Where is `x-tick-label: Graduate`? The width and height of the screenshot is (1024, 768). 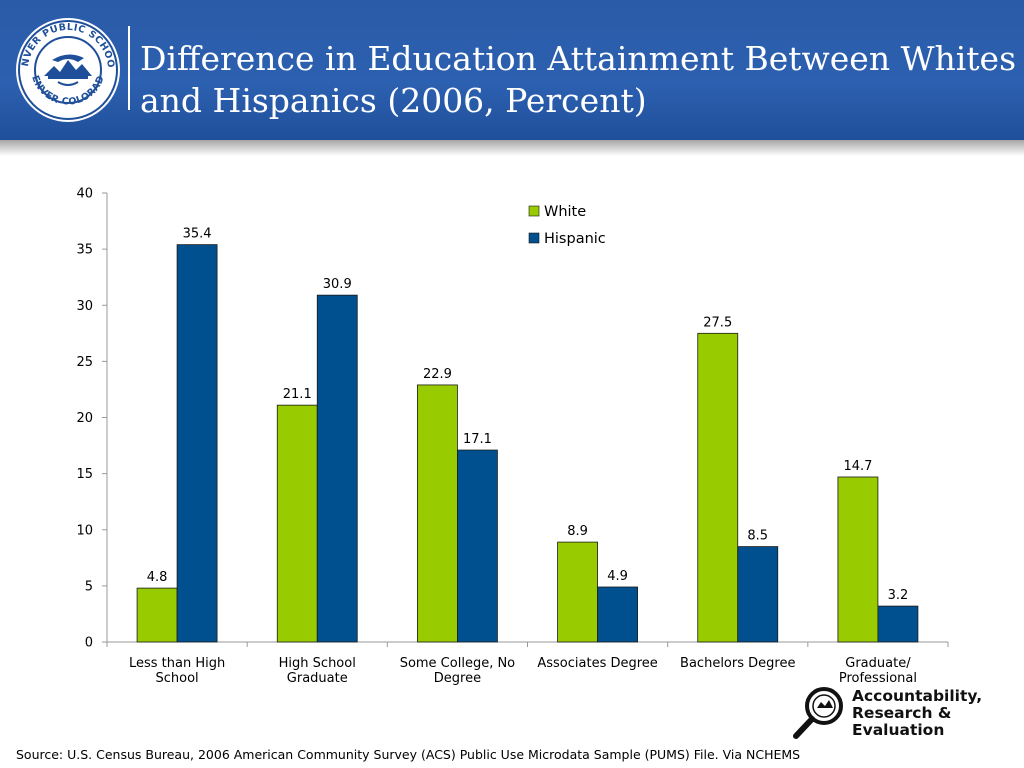 x-tick-label: Graduate is located at coordinates (317, 678).